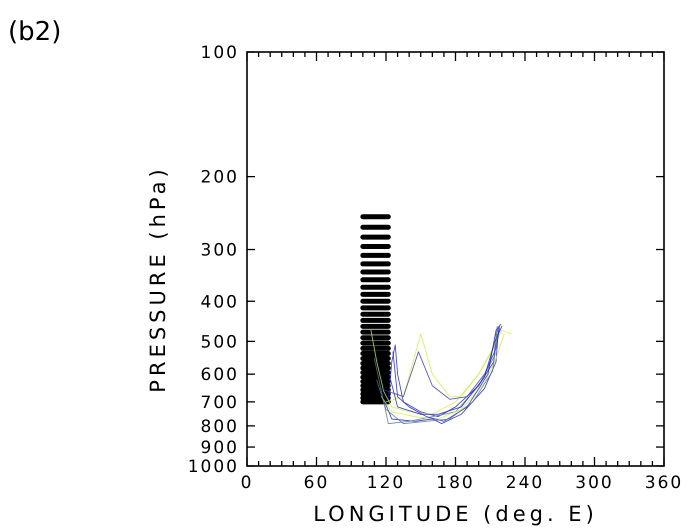 This screenshot has height=531, width=693. Describe the element at coordinates (664, 483) in the screenshot. I see `x-tick-label: 360` at that location.